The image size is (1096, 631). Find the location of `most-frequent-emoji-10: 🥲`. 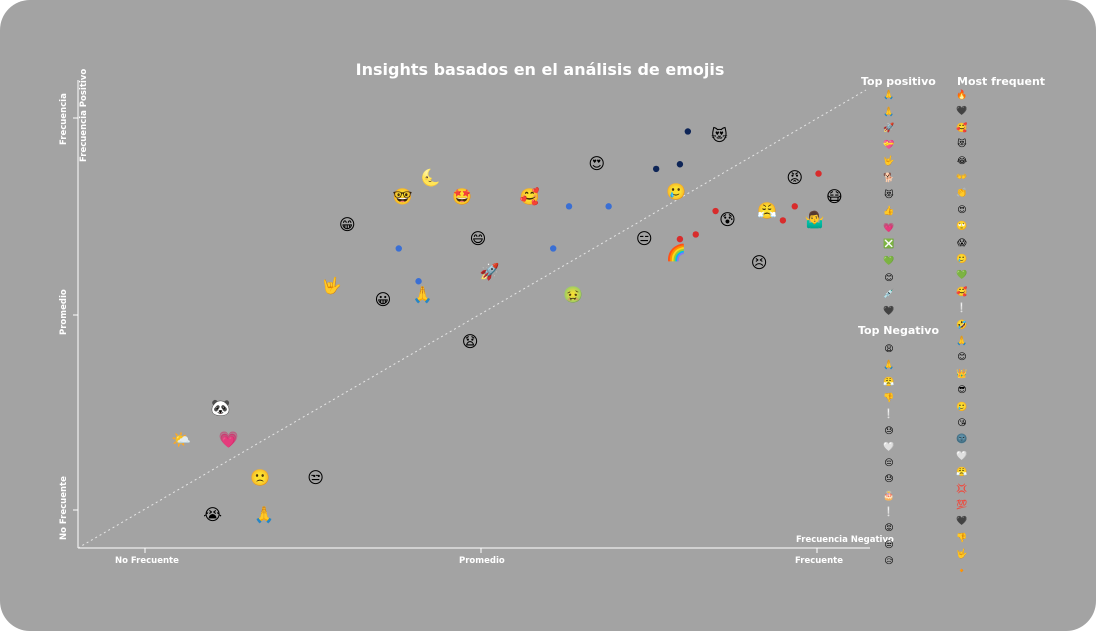

most-frequent-emoji-10: 🥲 is located at coordinates (962, 259).